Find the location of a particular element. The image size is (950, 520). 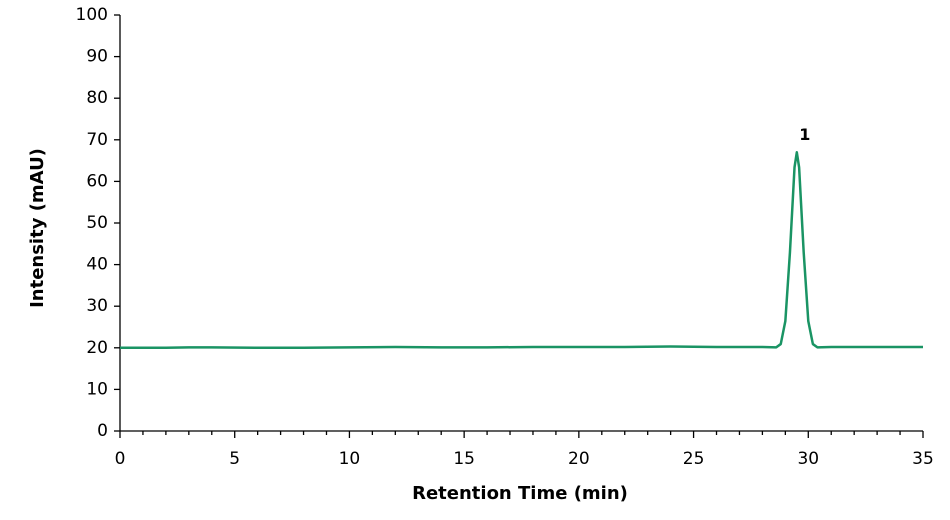

x-tick-label: 15 is located at coordinates (464, 459).